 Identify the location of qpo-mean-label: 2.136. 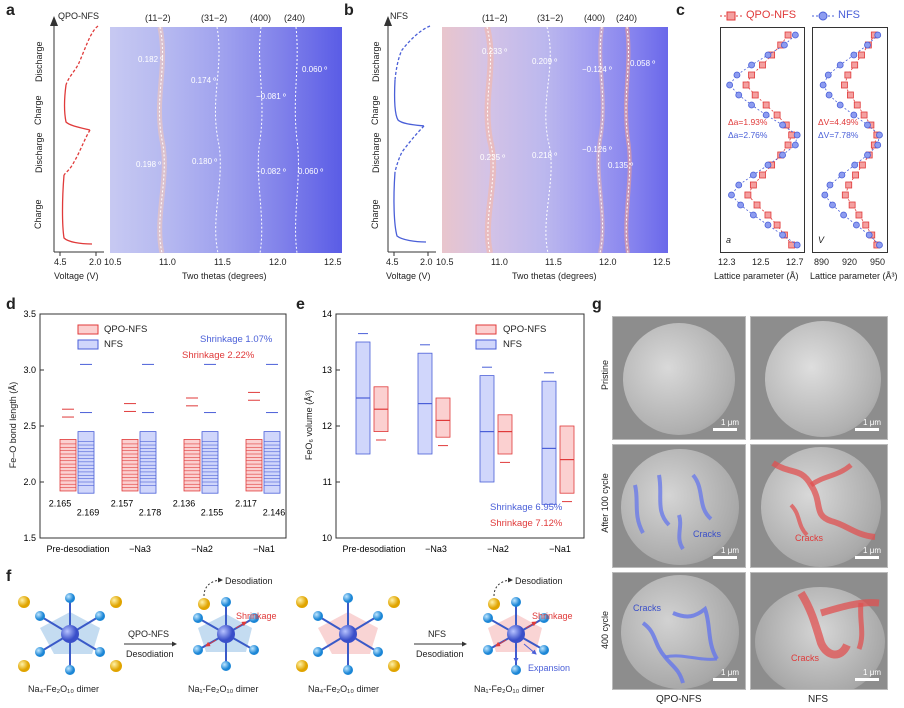
(184, 504).